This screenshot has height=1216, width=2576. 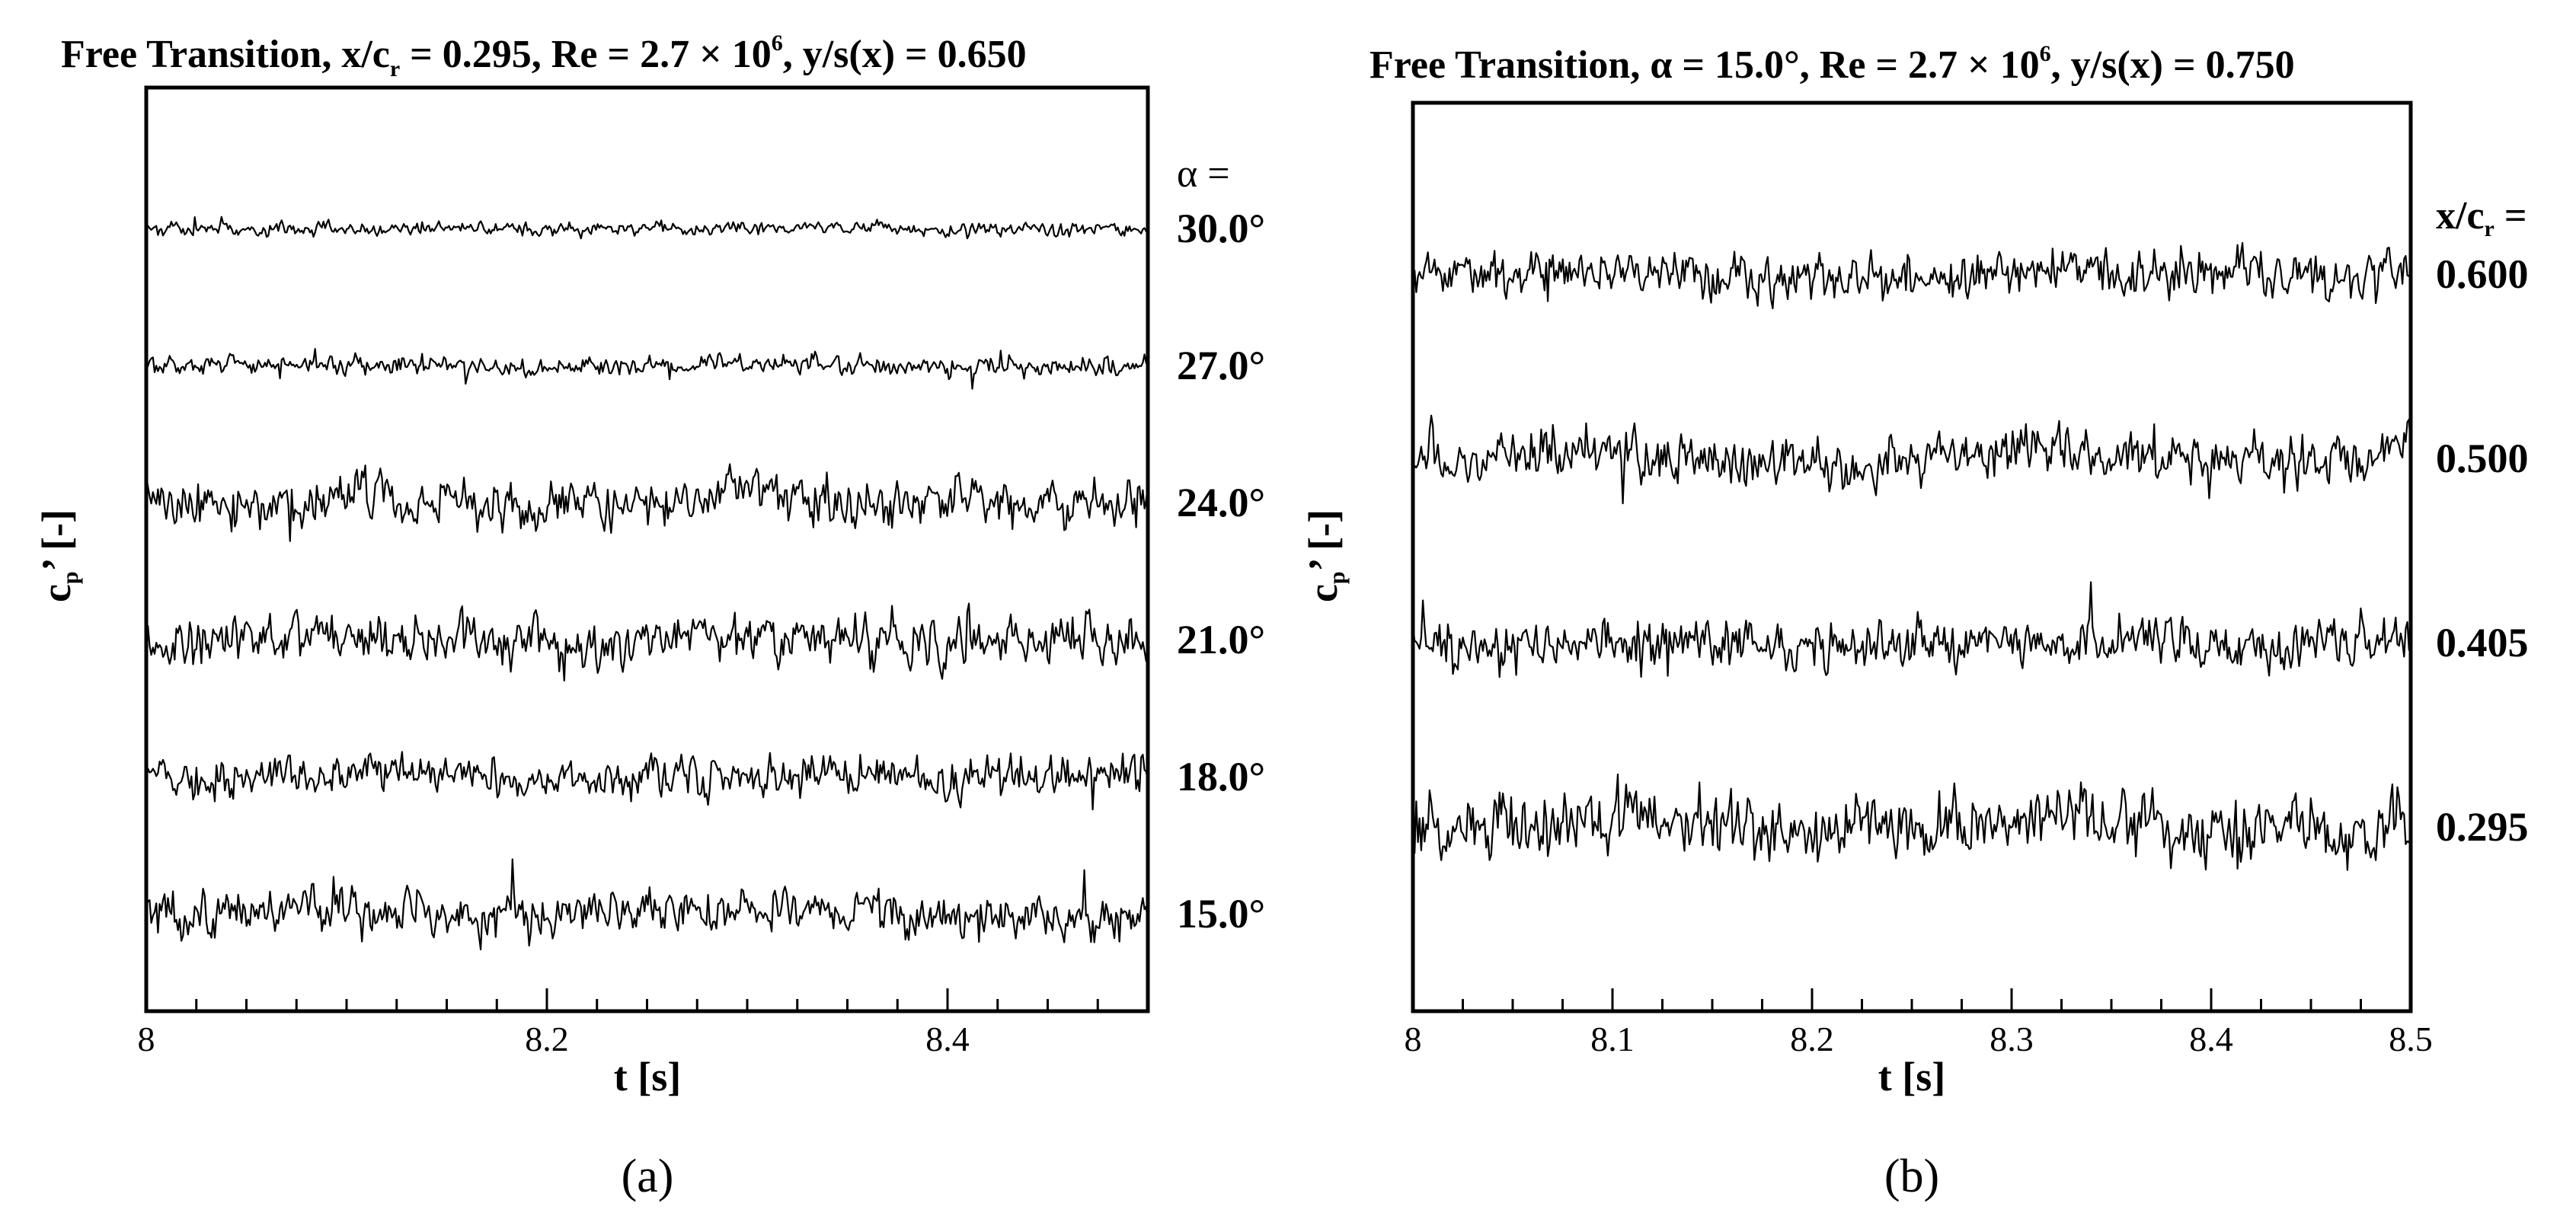 I want to click on series-label-0-295: 0.295, so click(x=2482, y=827).